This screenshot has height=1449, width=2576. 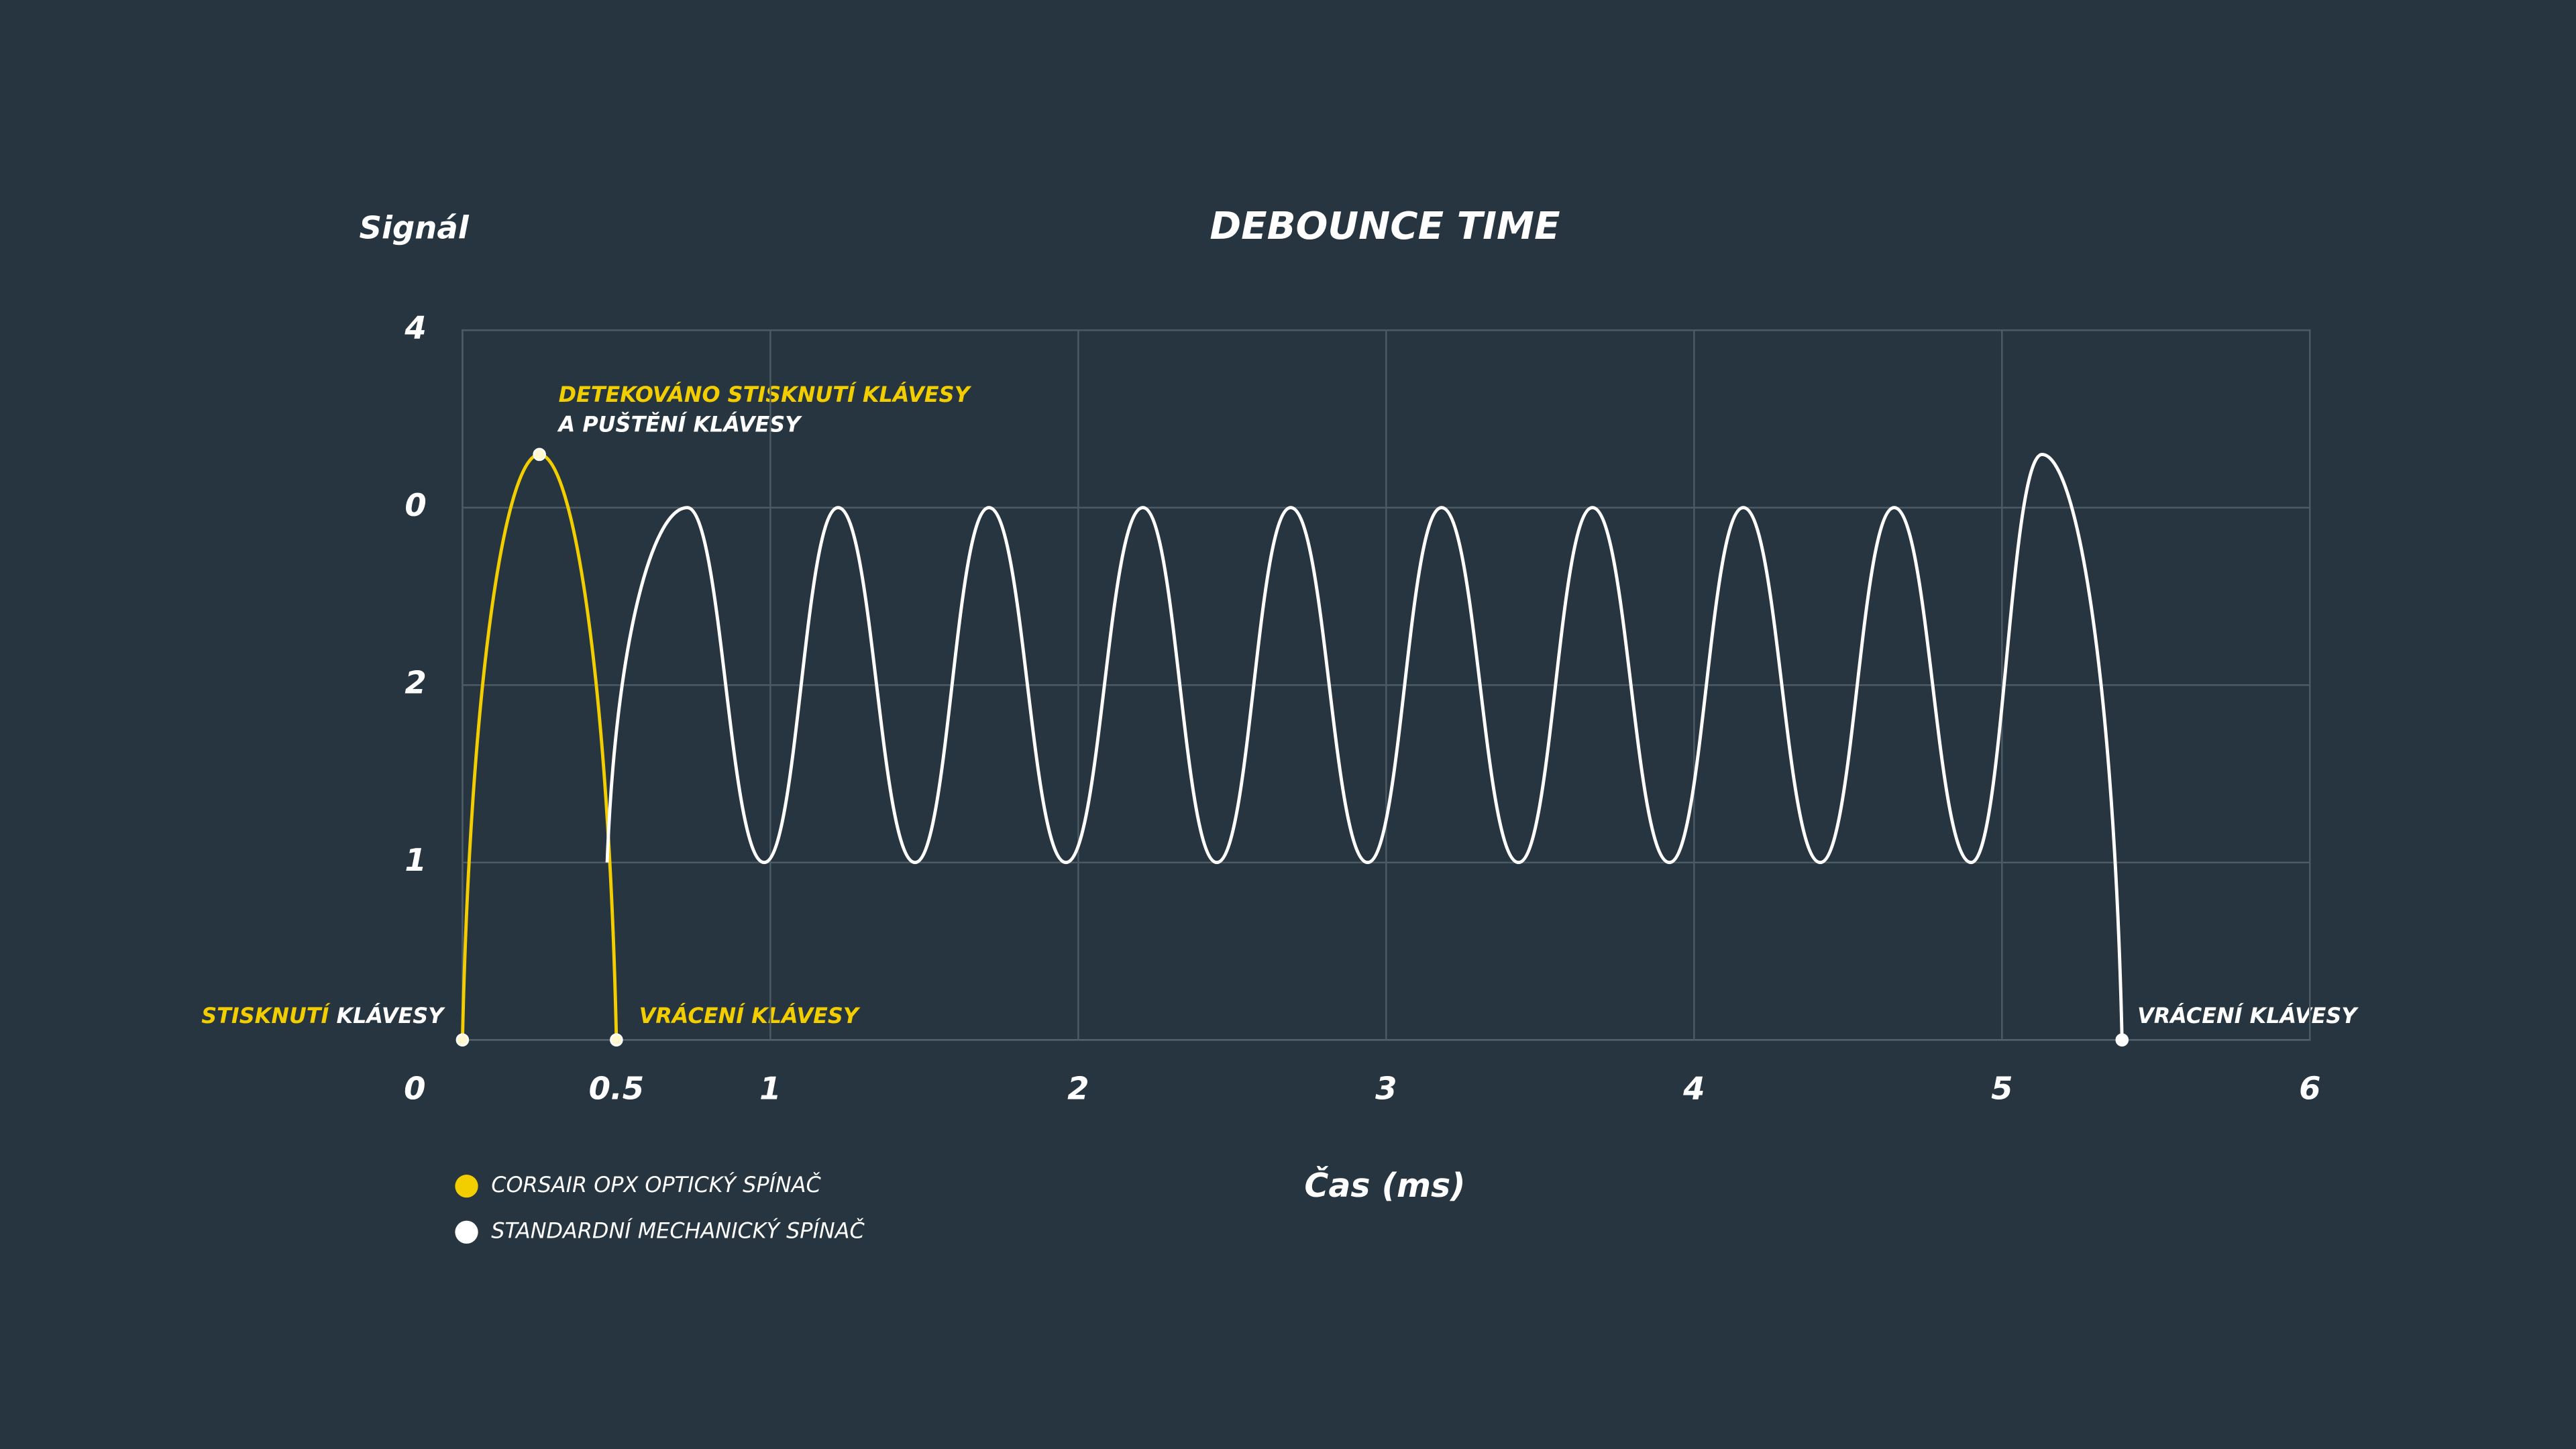 What do you see at coordinates (656, 1184) in the screenshot?
I see `legend-label: CORSAIR OPX OPTICKÝ SPÍNAČ` at bounding box center [656, 1184].